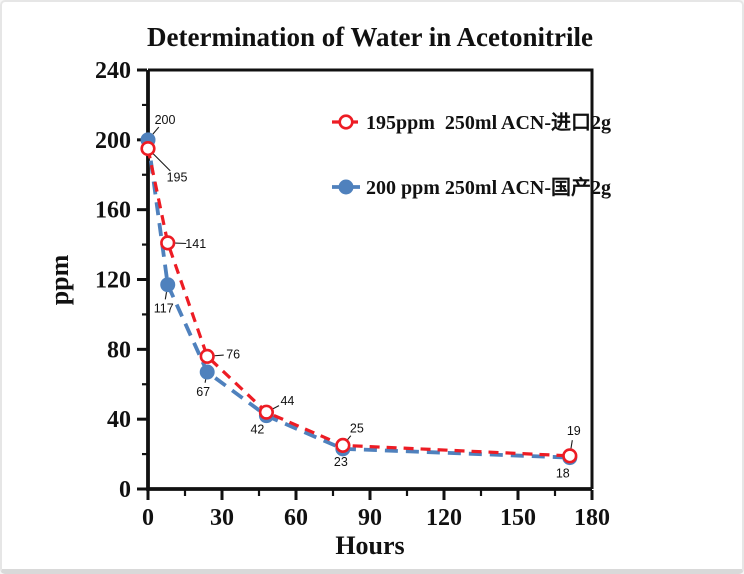  What do you see at coordinates (444, 518) in the screenshot?
I see `x-tick-label: 120` at bounding box center [444, 518].